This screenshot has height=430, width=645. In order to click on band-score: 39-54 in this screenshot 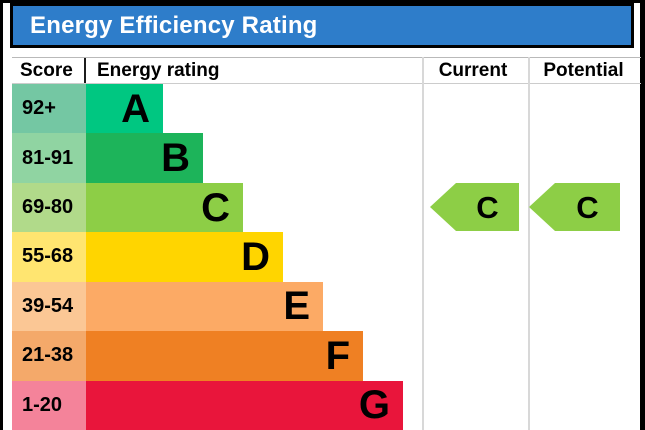, I will do `click(49, 306)`.